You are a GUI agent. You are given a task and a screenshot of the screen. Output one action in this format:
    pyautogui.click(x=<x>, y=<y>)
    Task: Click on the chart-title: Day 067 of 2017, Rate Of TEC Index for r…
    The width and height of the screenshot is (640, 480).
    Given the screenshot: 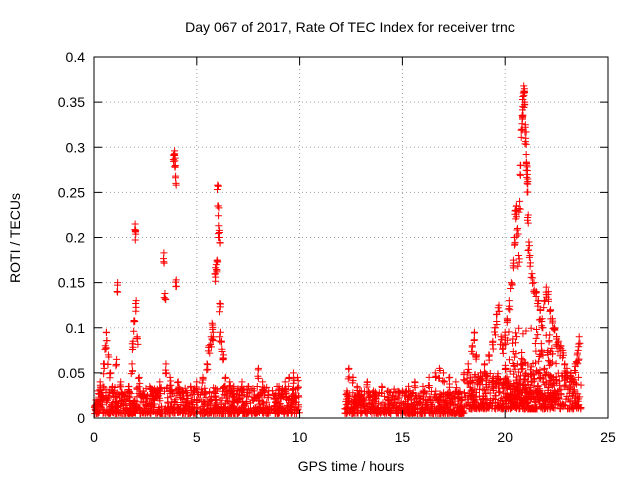 What is the action you would take?
    pyautogui.click(x=350, y=27)
    